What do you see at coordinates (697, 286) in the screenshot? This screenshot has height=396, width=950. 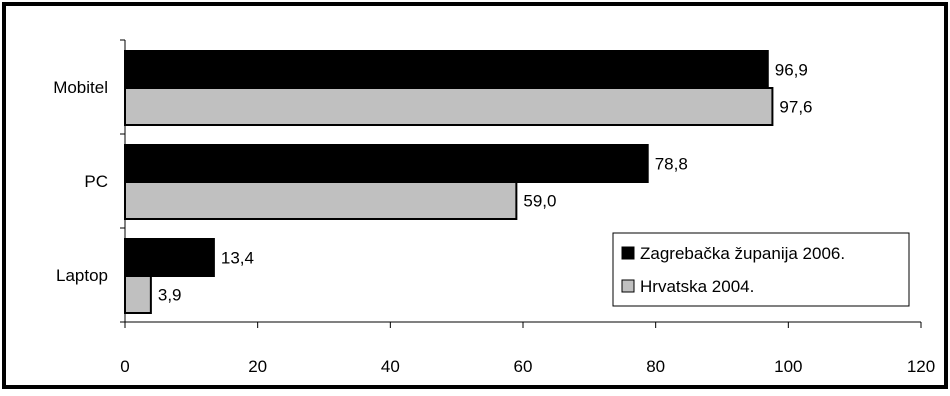 I see `legend-label-hrvatska: Hrvatska 2004.` at bounding box center [697, 286].